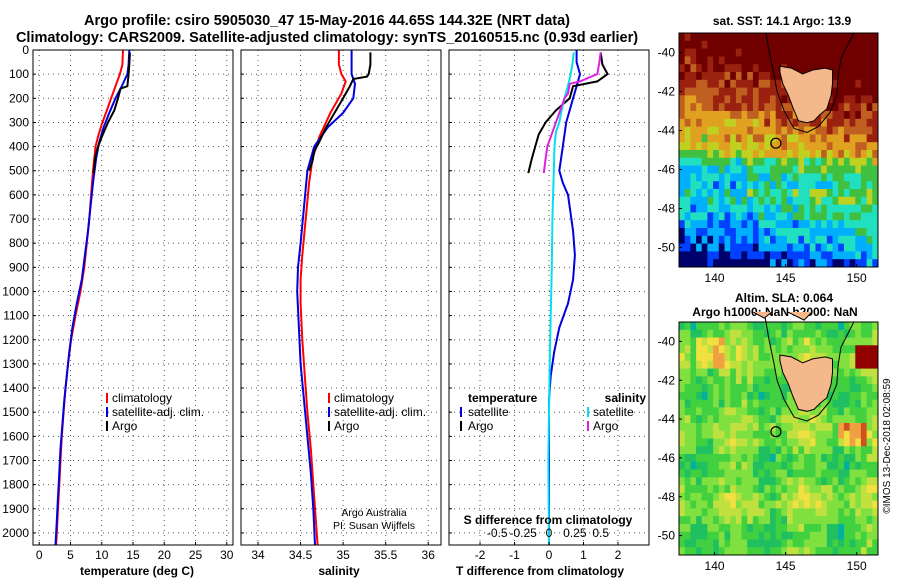  I want to click on depth-tick-label: 700, so click(19, 219).